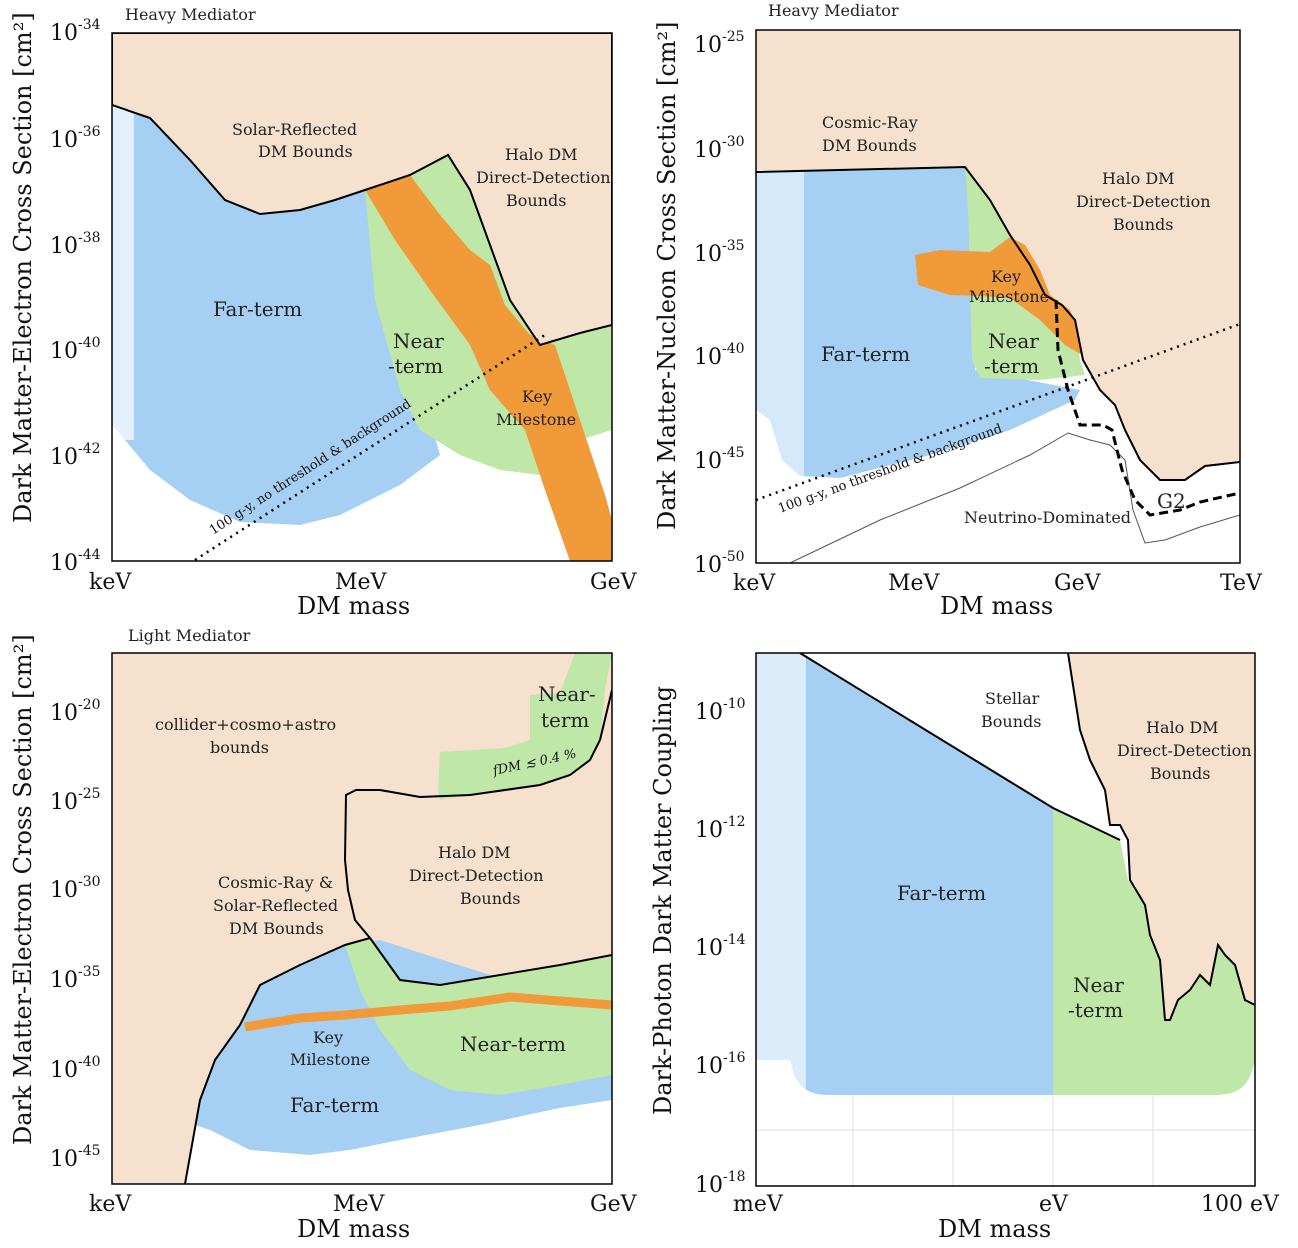 The image size is (1298, 1248). I want to click on halo-bound-outline, so click(477, 814).